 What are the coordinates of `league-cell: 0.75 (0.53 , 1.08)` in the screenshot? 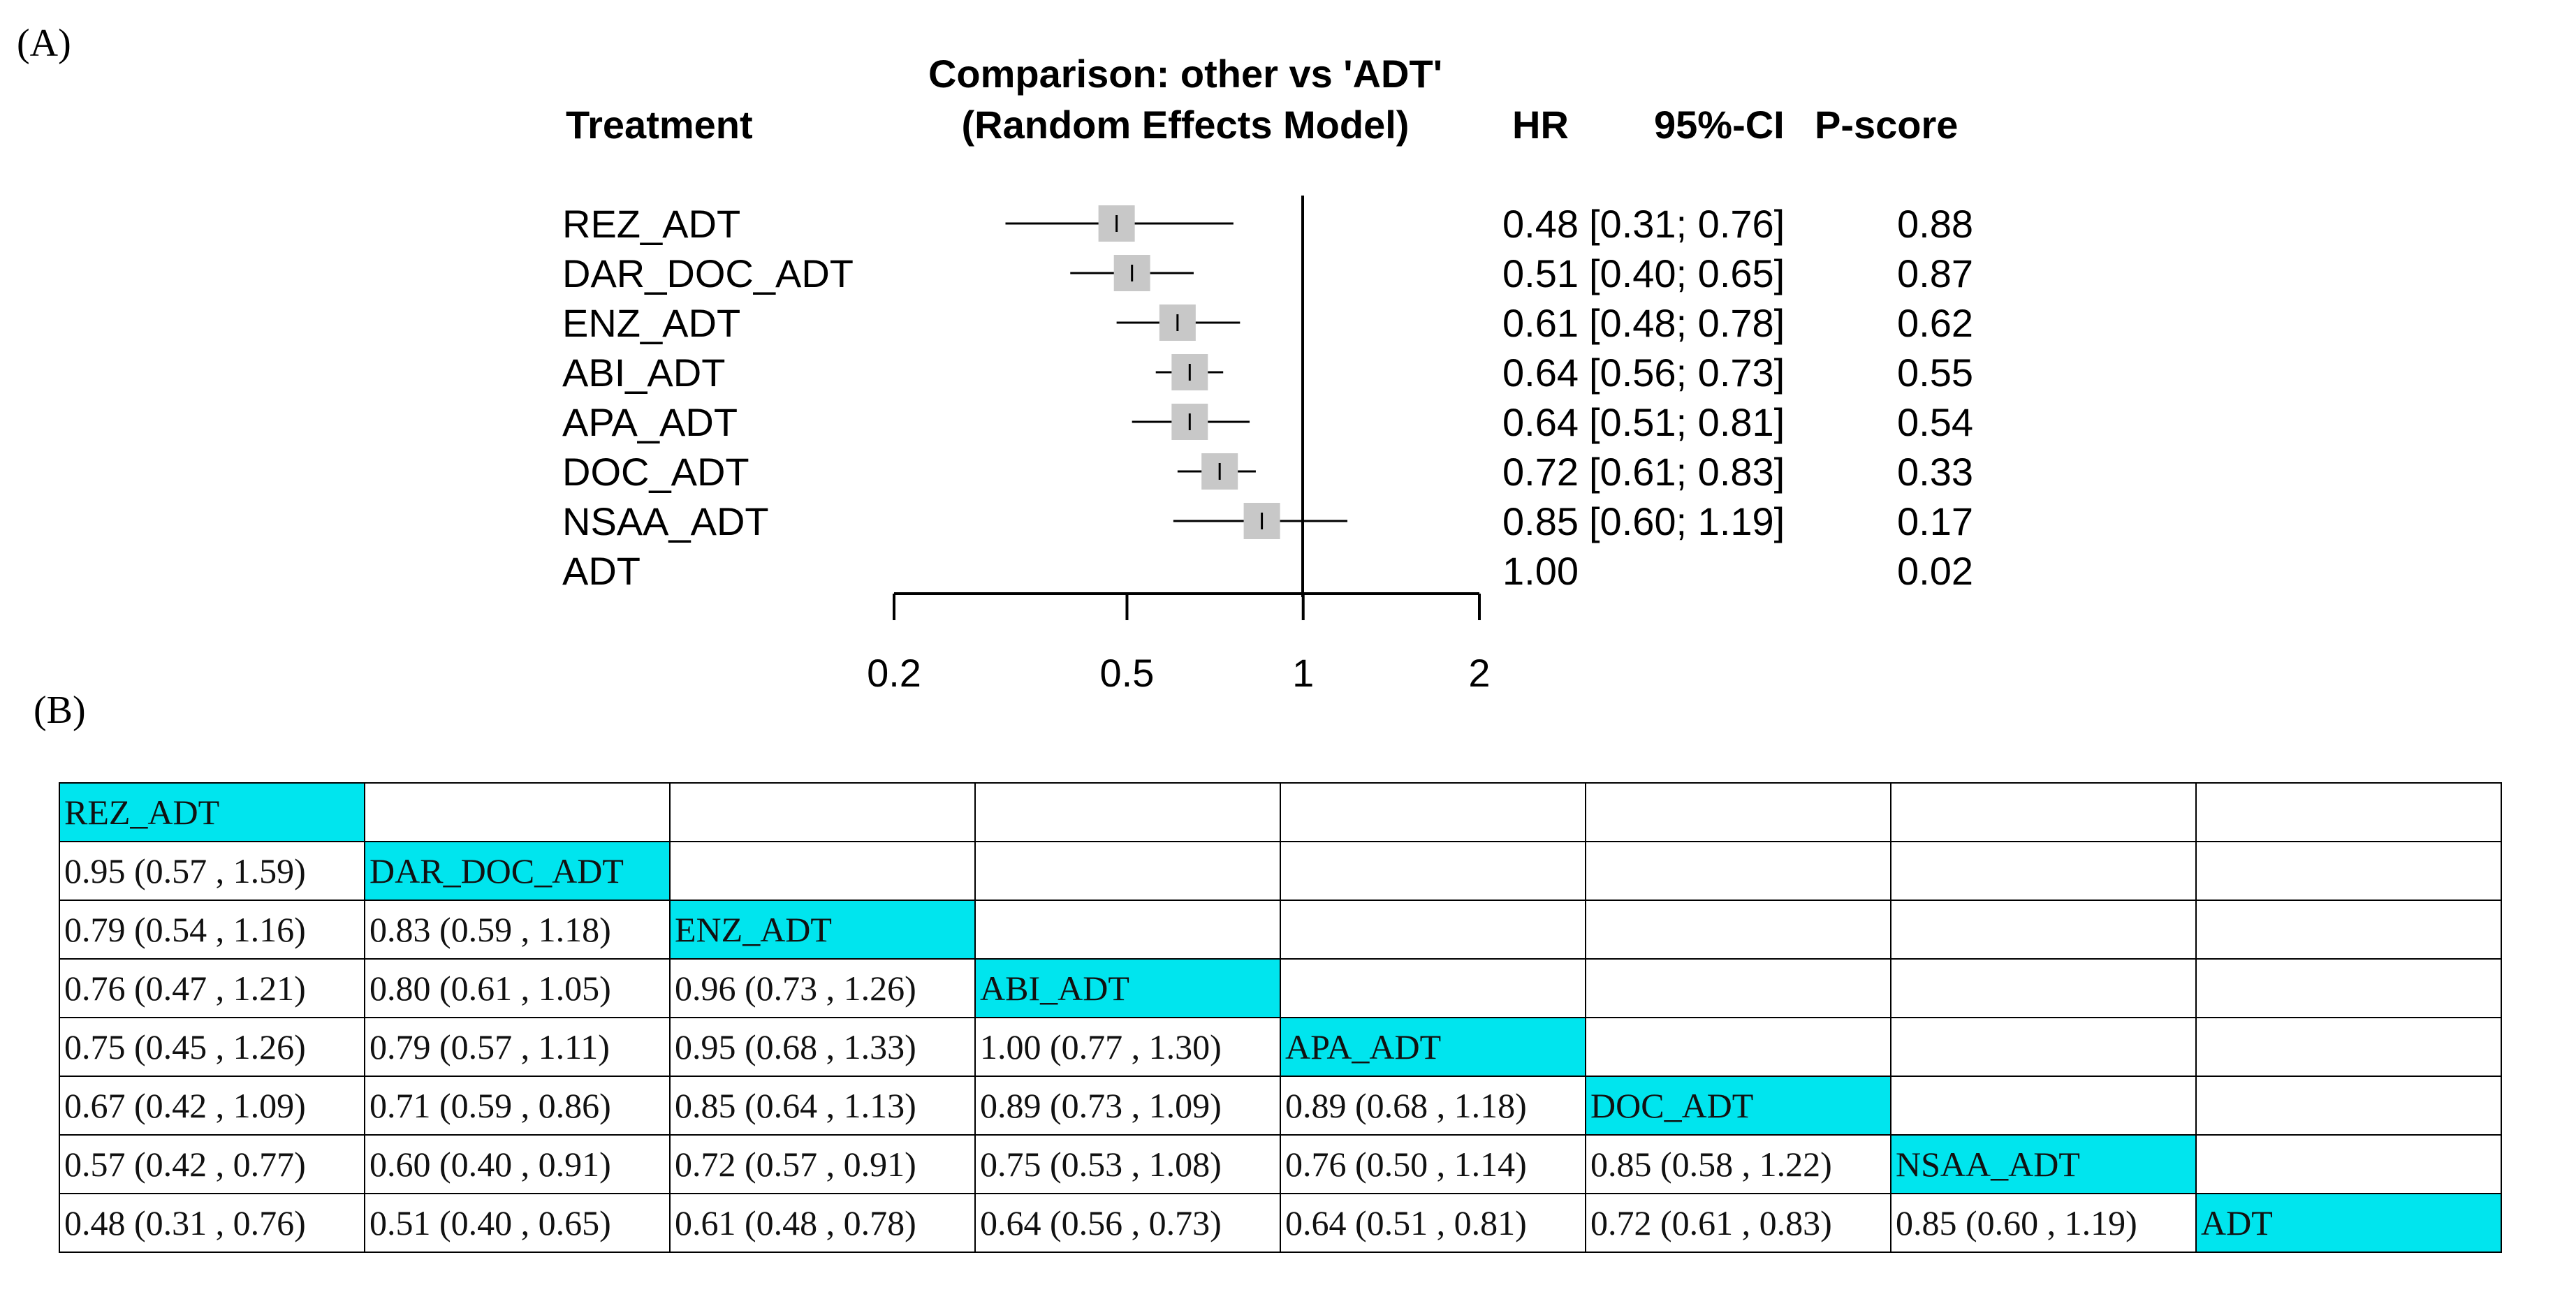 It's located at (1127, 1164).